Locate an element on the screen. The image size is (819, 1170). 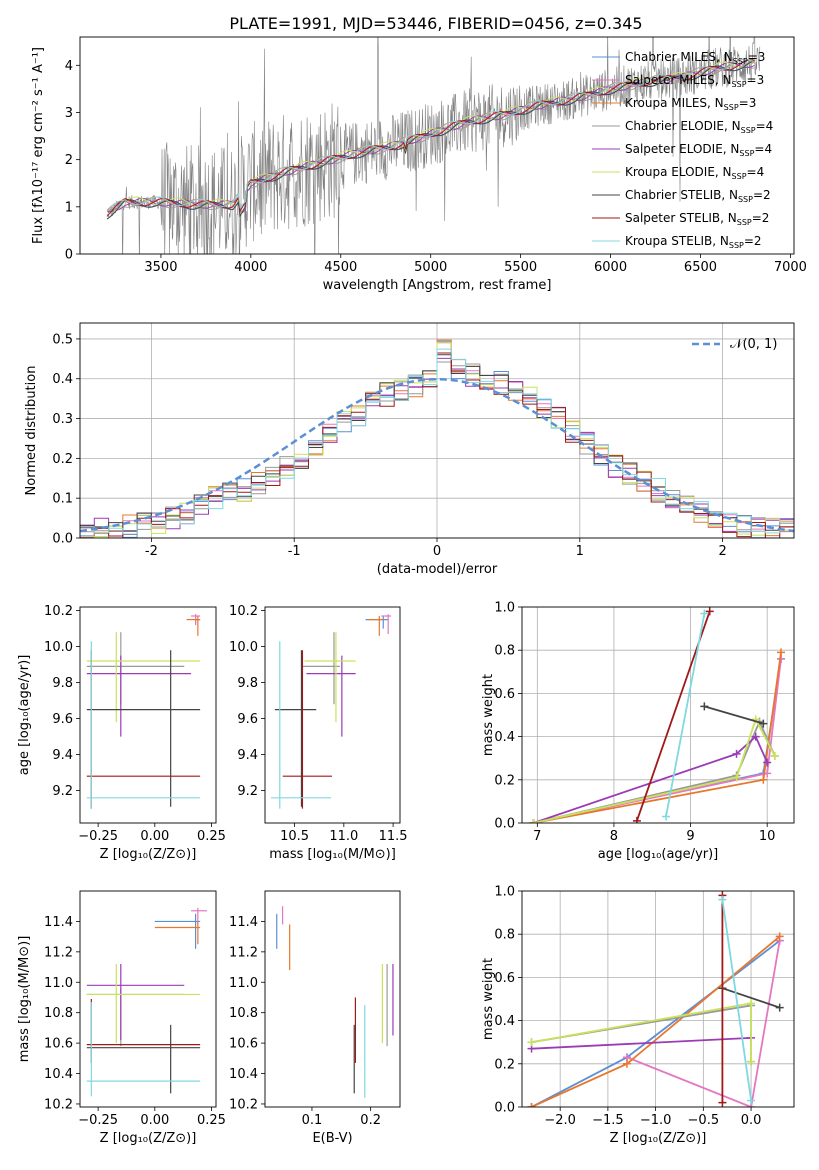
x-tick-label: 11.5 is located at coordinates (393, 836).